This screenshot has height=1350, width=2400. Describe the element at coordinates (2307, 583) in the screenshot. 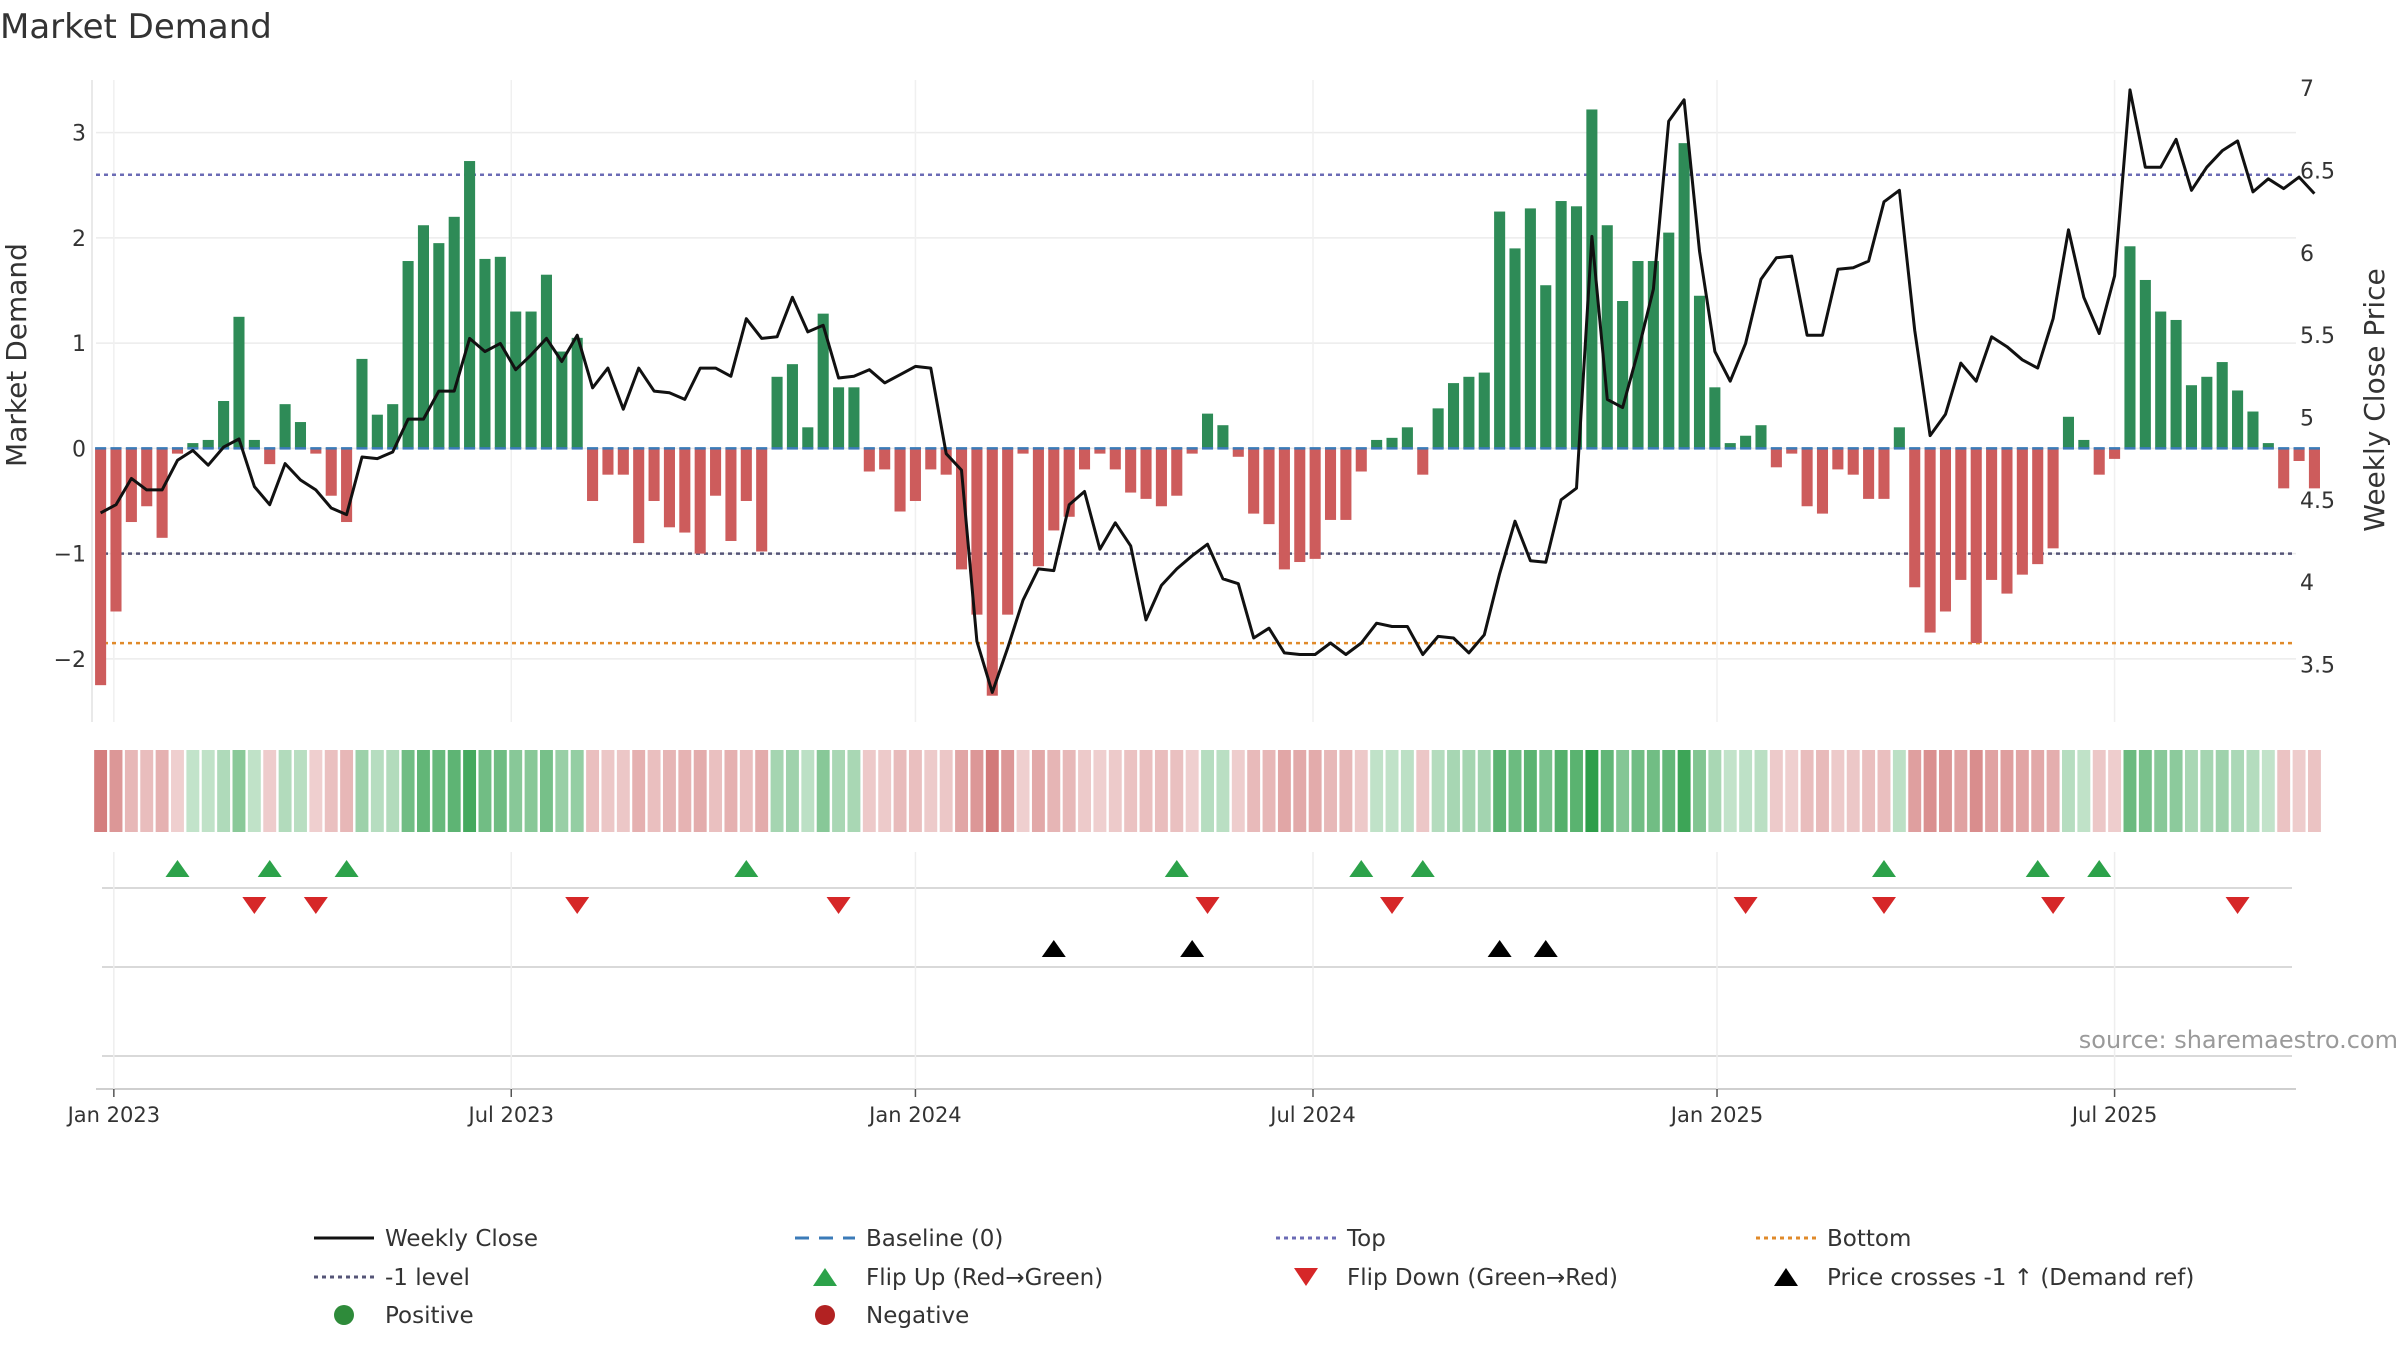

I see `y2-tick-label: 4` at that location.